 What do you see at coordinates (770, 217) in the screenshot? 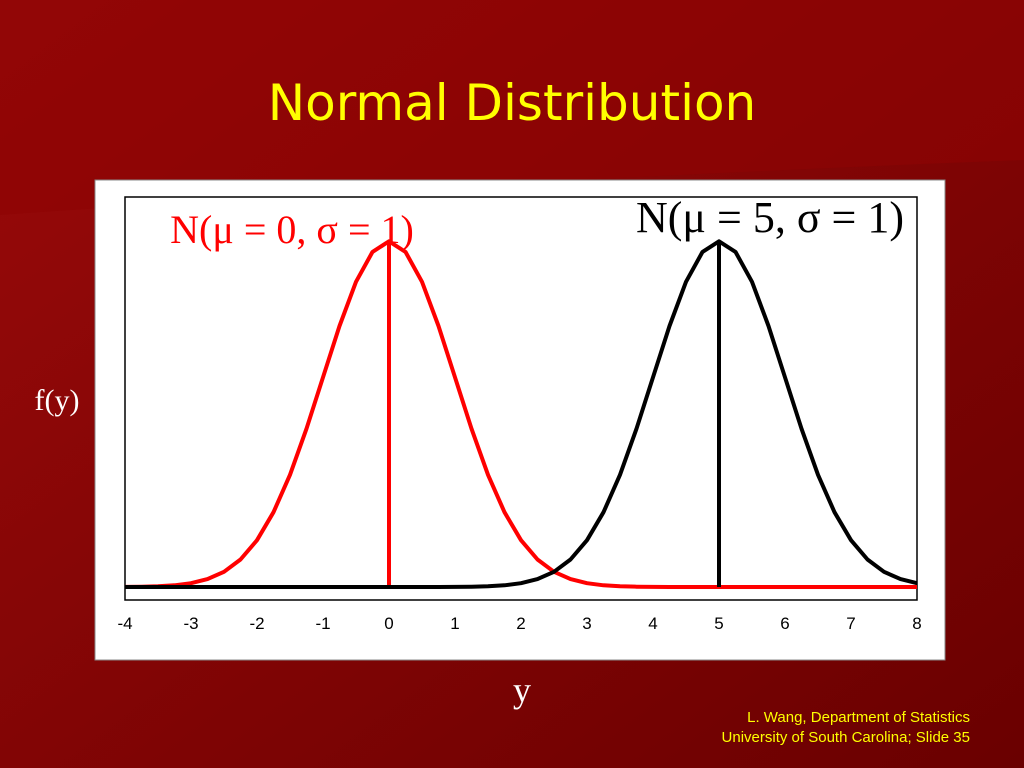
I see `series-annotation: N(μ = 5, σ = 1)` at bounding box center [770, 217].